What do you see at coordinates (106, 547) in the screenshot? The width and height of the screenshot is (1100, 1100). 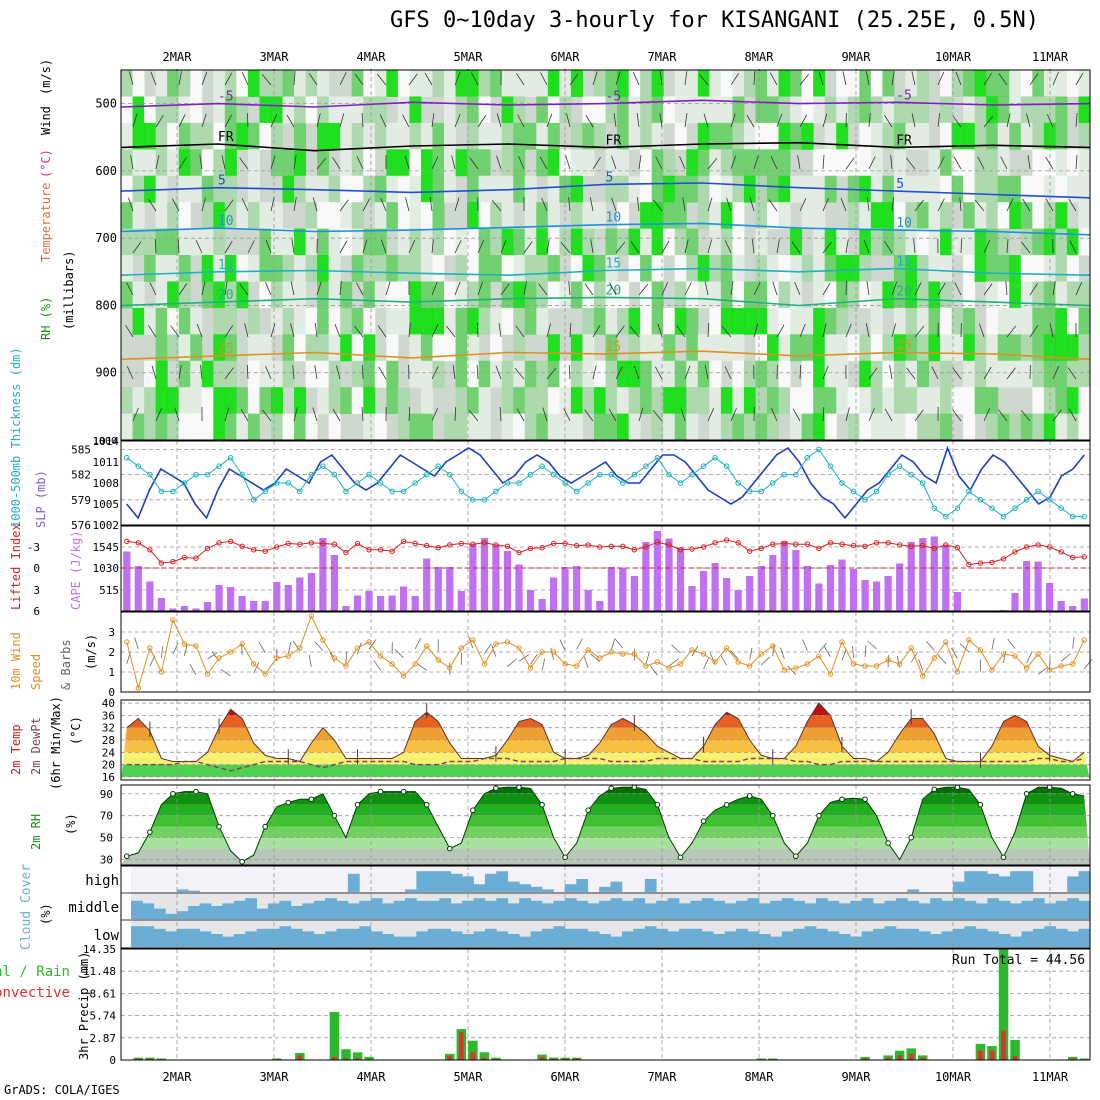 I see `cape-tick: 1545` at bounding box center [106, 547].